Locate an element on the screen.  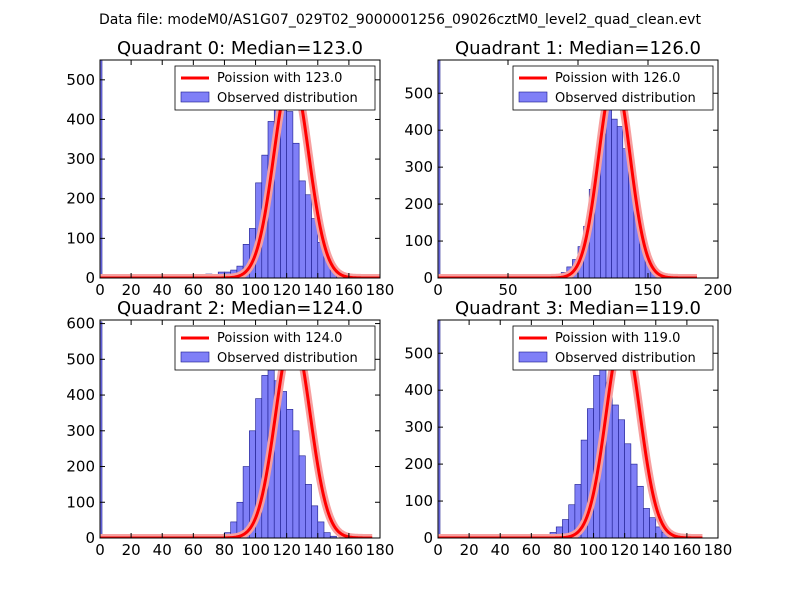
x-tick-label: 50 is located at coordinates (507, 290).